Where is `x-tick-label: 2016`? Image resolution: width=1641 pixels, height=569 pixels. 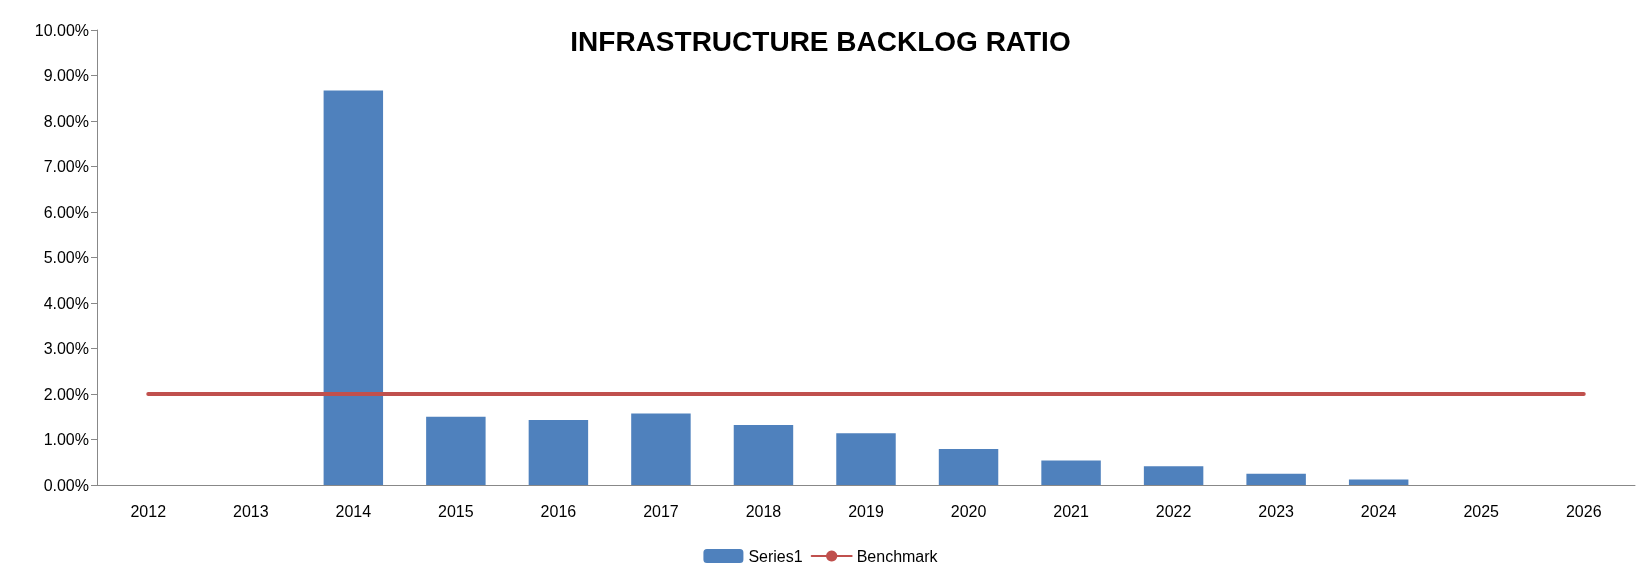
x-tick-label: 2016 is located at coordinates (558, 511).